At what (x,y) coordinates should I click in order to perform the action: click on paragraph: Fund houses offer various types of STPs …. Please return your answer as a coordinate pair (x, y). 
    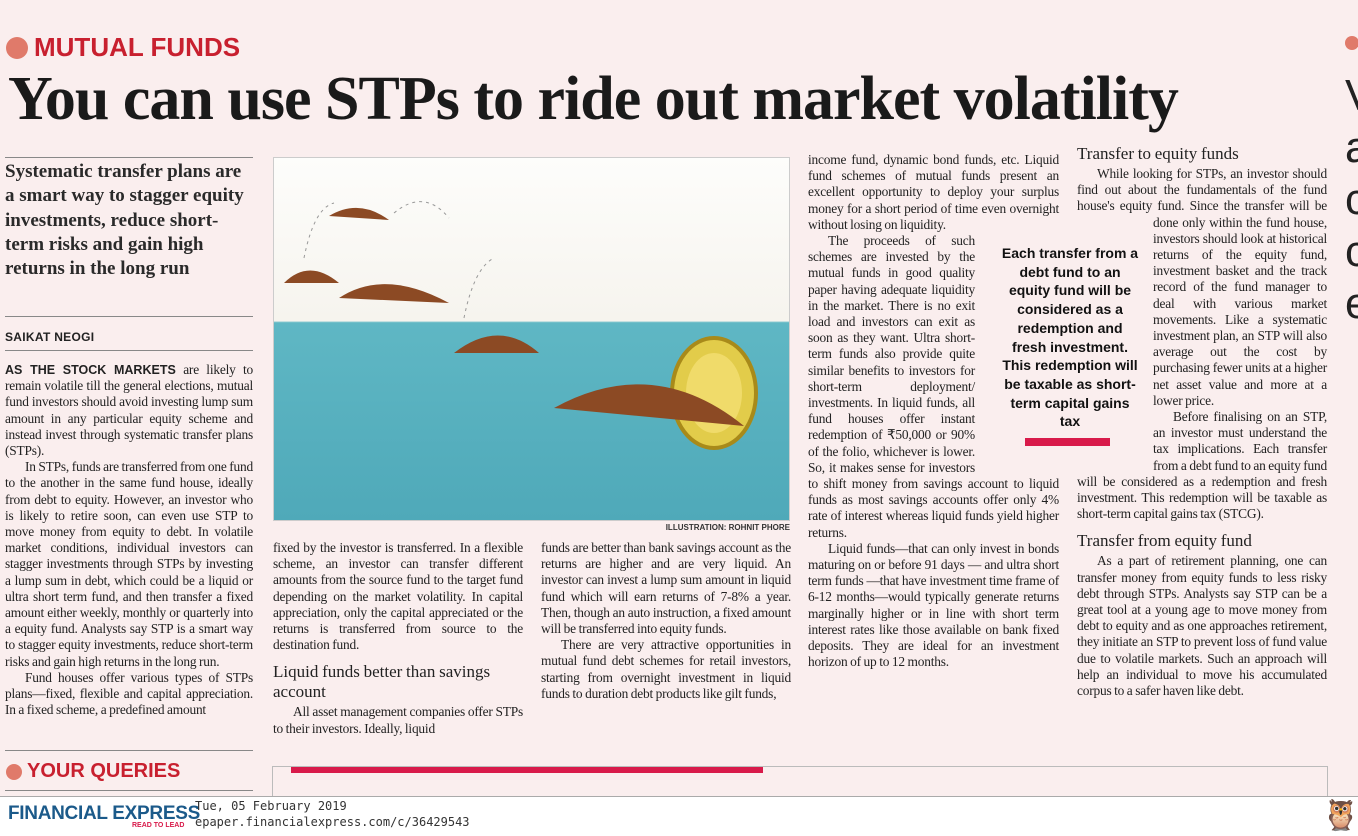
    Looking at the image, I should click on (129, 693).